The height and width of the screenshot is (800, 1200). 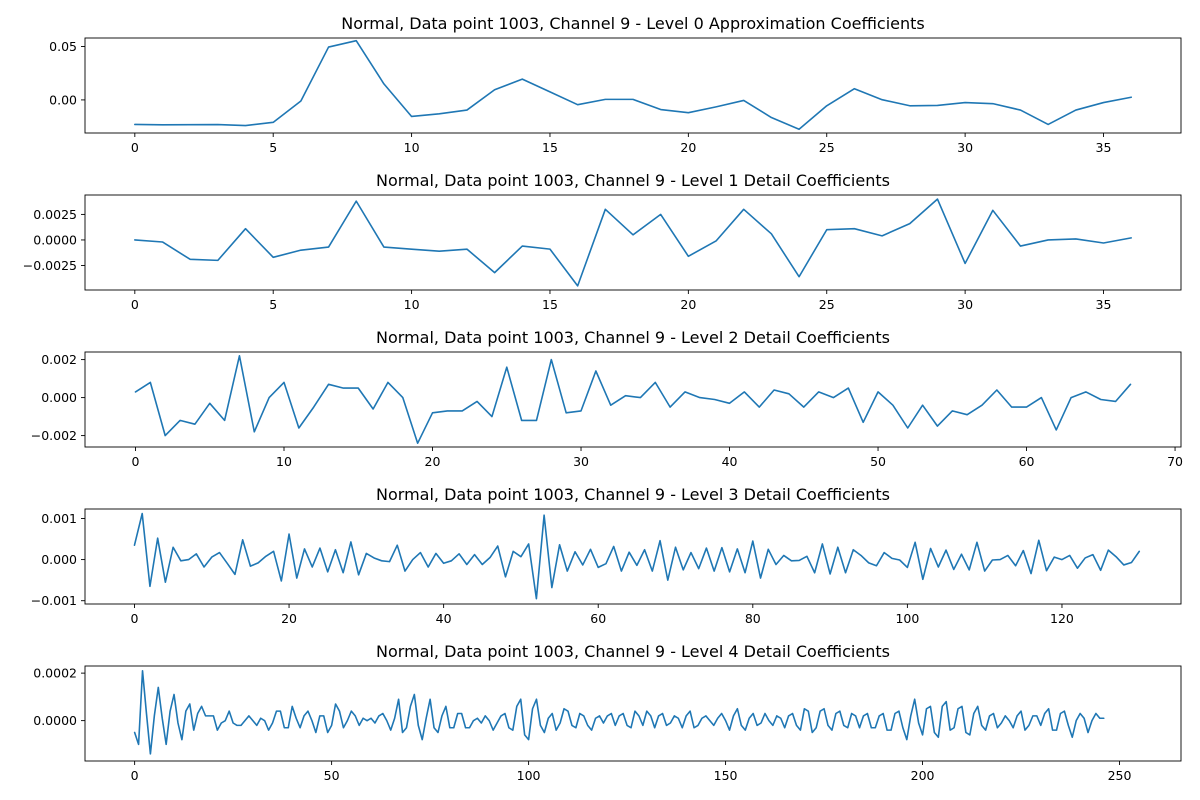 I want to click on x-tick-label: 80, so click(x=753, y=618).